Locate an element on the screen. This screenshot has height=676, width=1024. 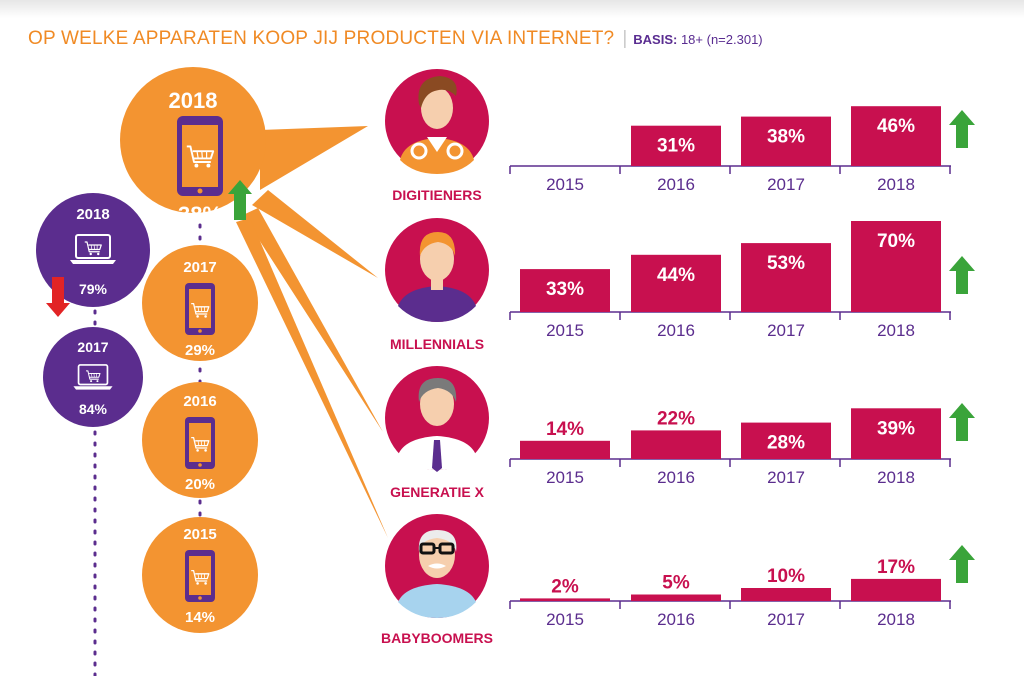
smartphone-2018-circle: 2018 38% is located at coordinates (193, 147).